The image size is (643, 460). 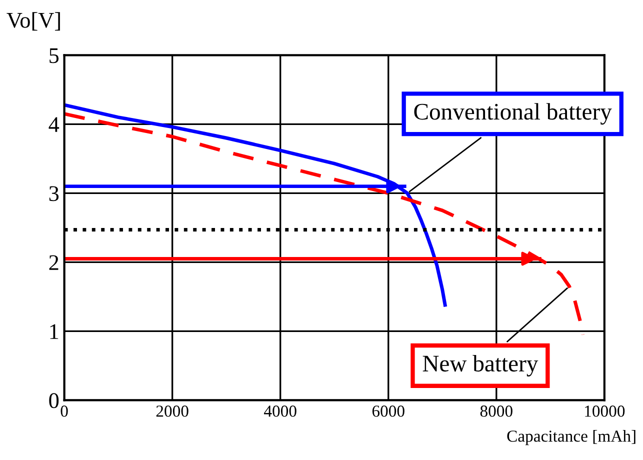 What do you see at coordinates (54, 194) in the screenshot?
I see `y-tick-label: 3` at bounding box center [54, 194].